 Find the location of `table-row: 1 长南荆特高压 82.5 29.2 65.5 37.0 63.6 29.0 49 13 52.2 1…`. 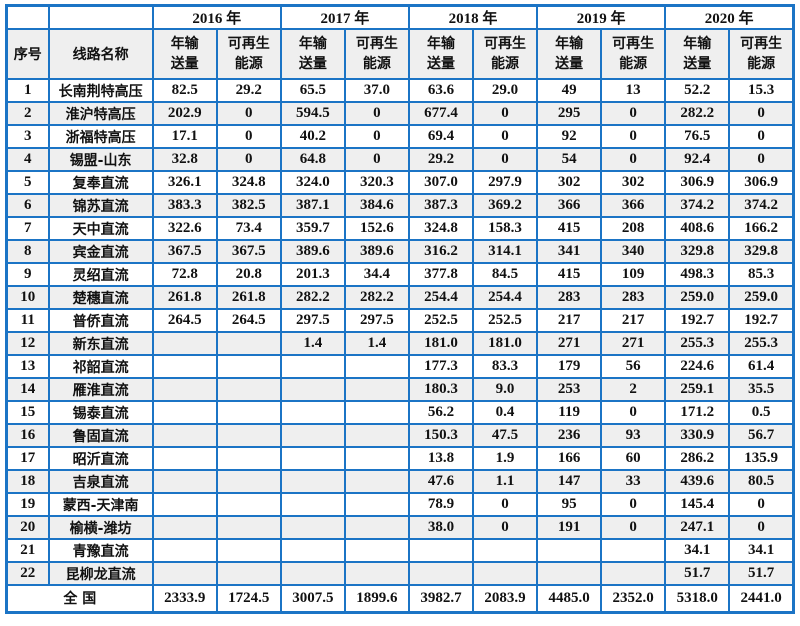

table-row: 1 长南荆特高压 82.5 29.2 65.5 37.0 63.6 29.0 49 13 52.2 1… is located at coordinates (400, 90).